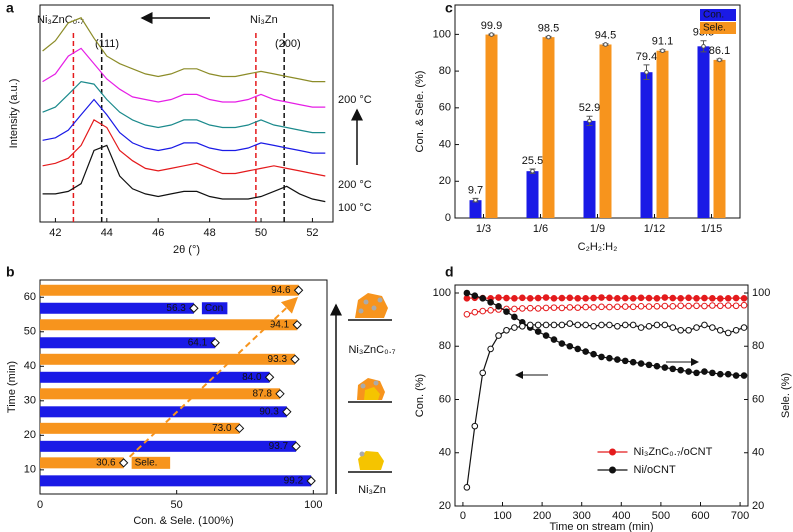 The width and height of the screenshot is (793, 532). What do you see at coordinates (445, 453) in the screenshot?
I see `y-tick-label: 40` at bounding box center [445, 453].